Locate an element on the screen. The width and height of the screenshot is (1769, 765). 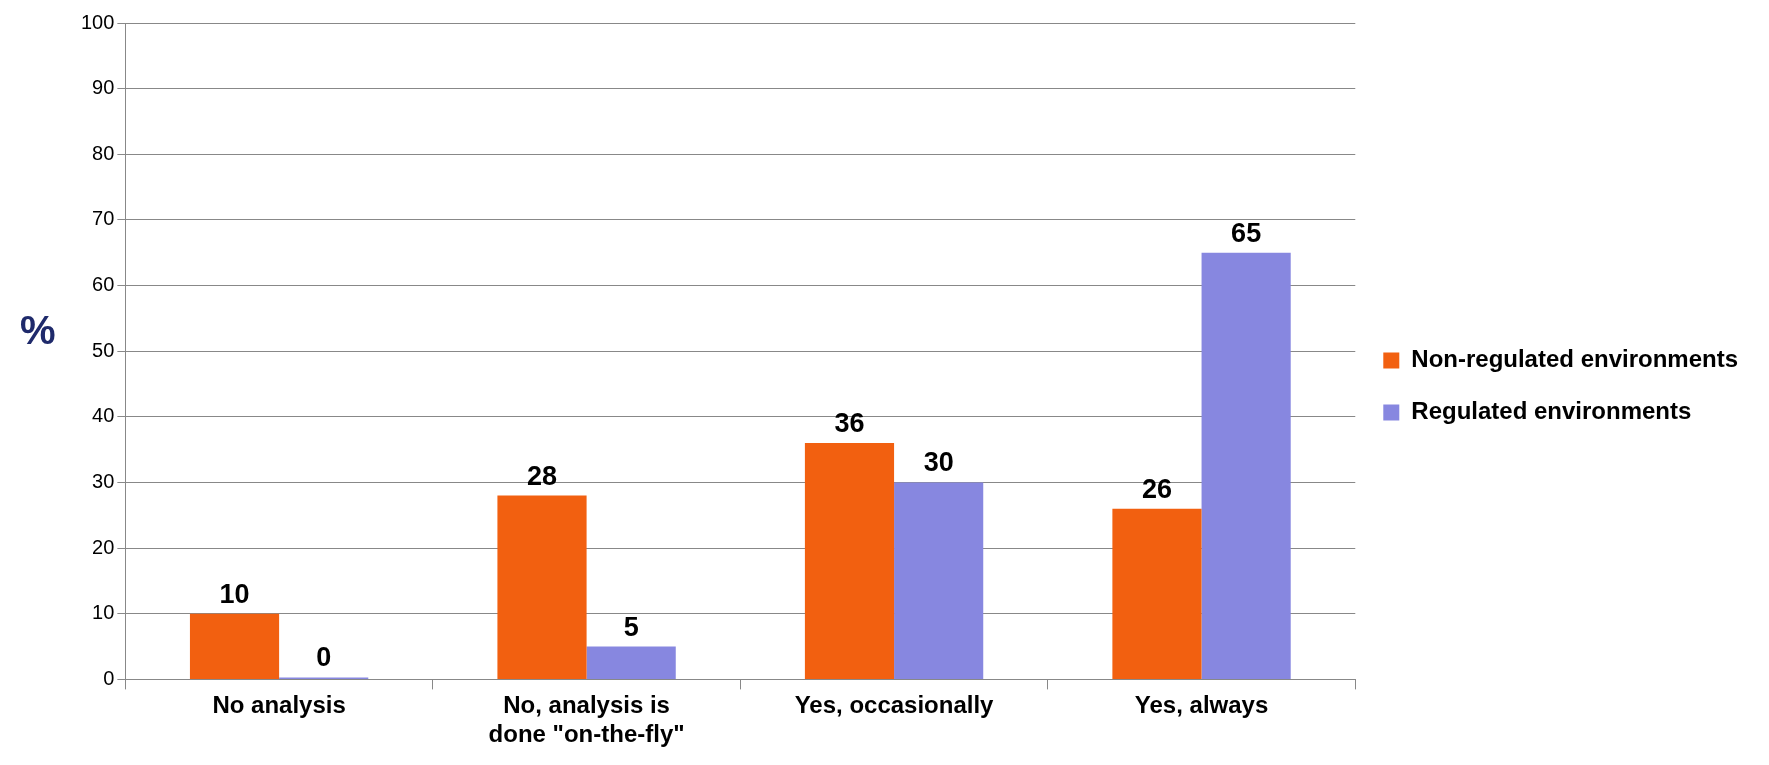
data-label: 26 is located at coordinates (1156, 488).